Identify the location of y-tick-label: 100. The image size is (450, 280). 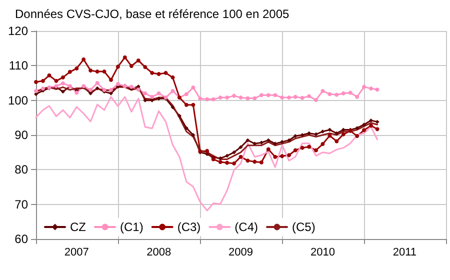
(18, 100).